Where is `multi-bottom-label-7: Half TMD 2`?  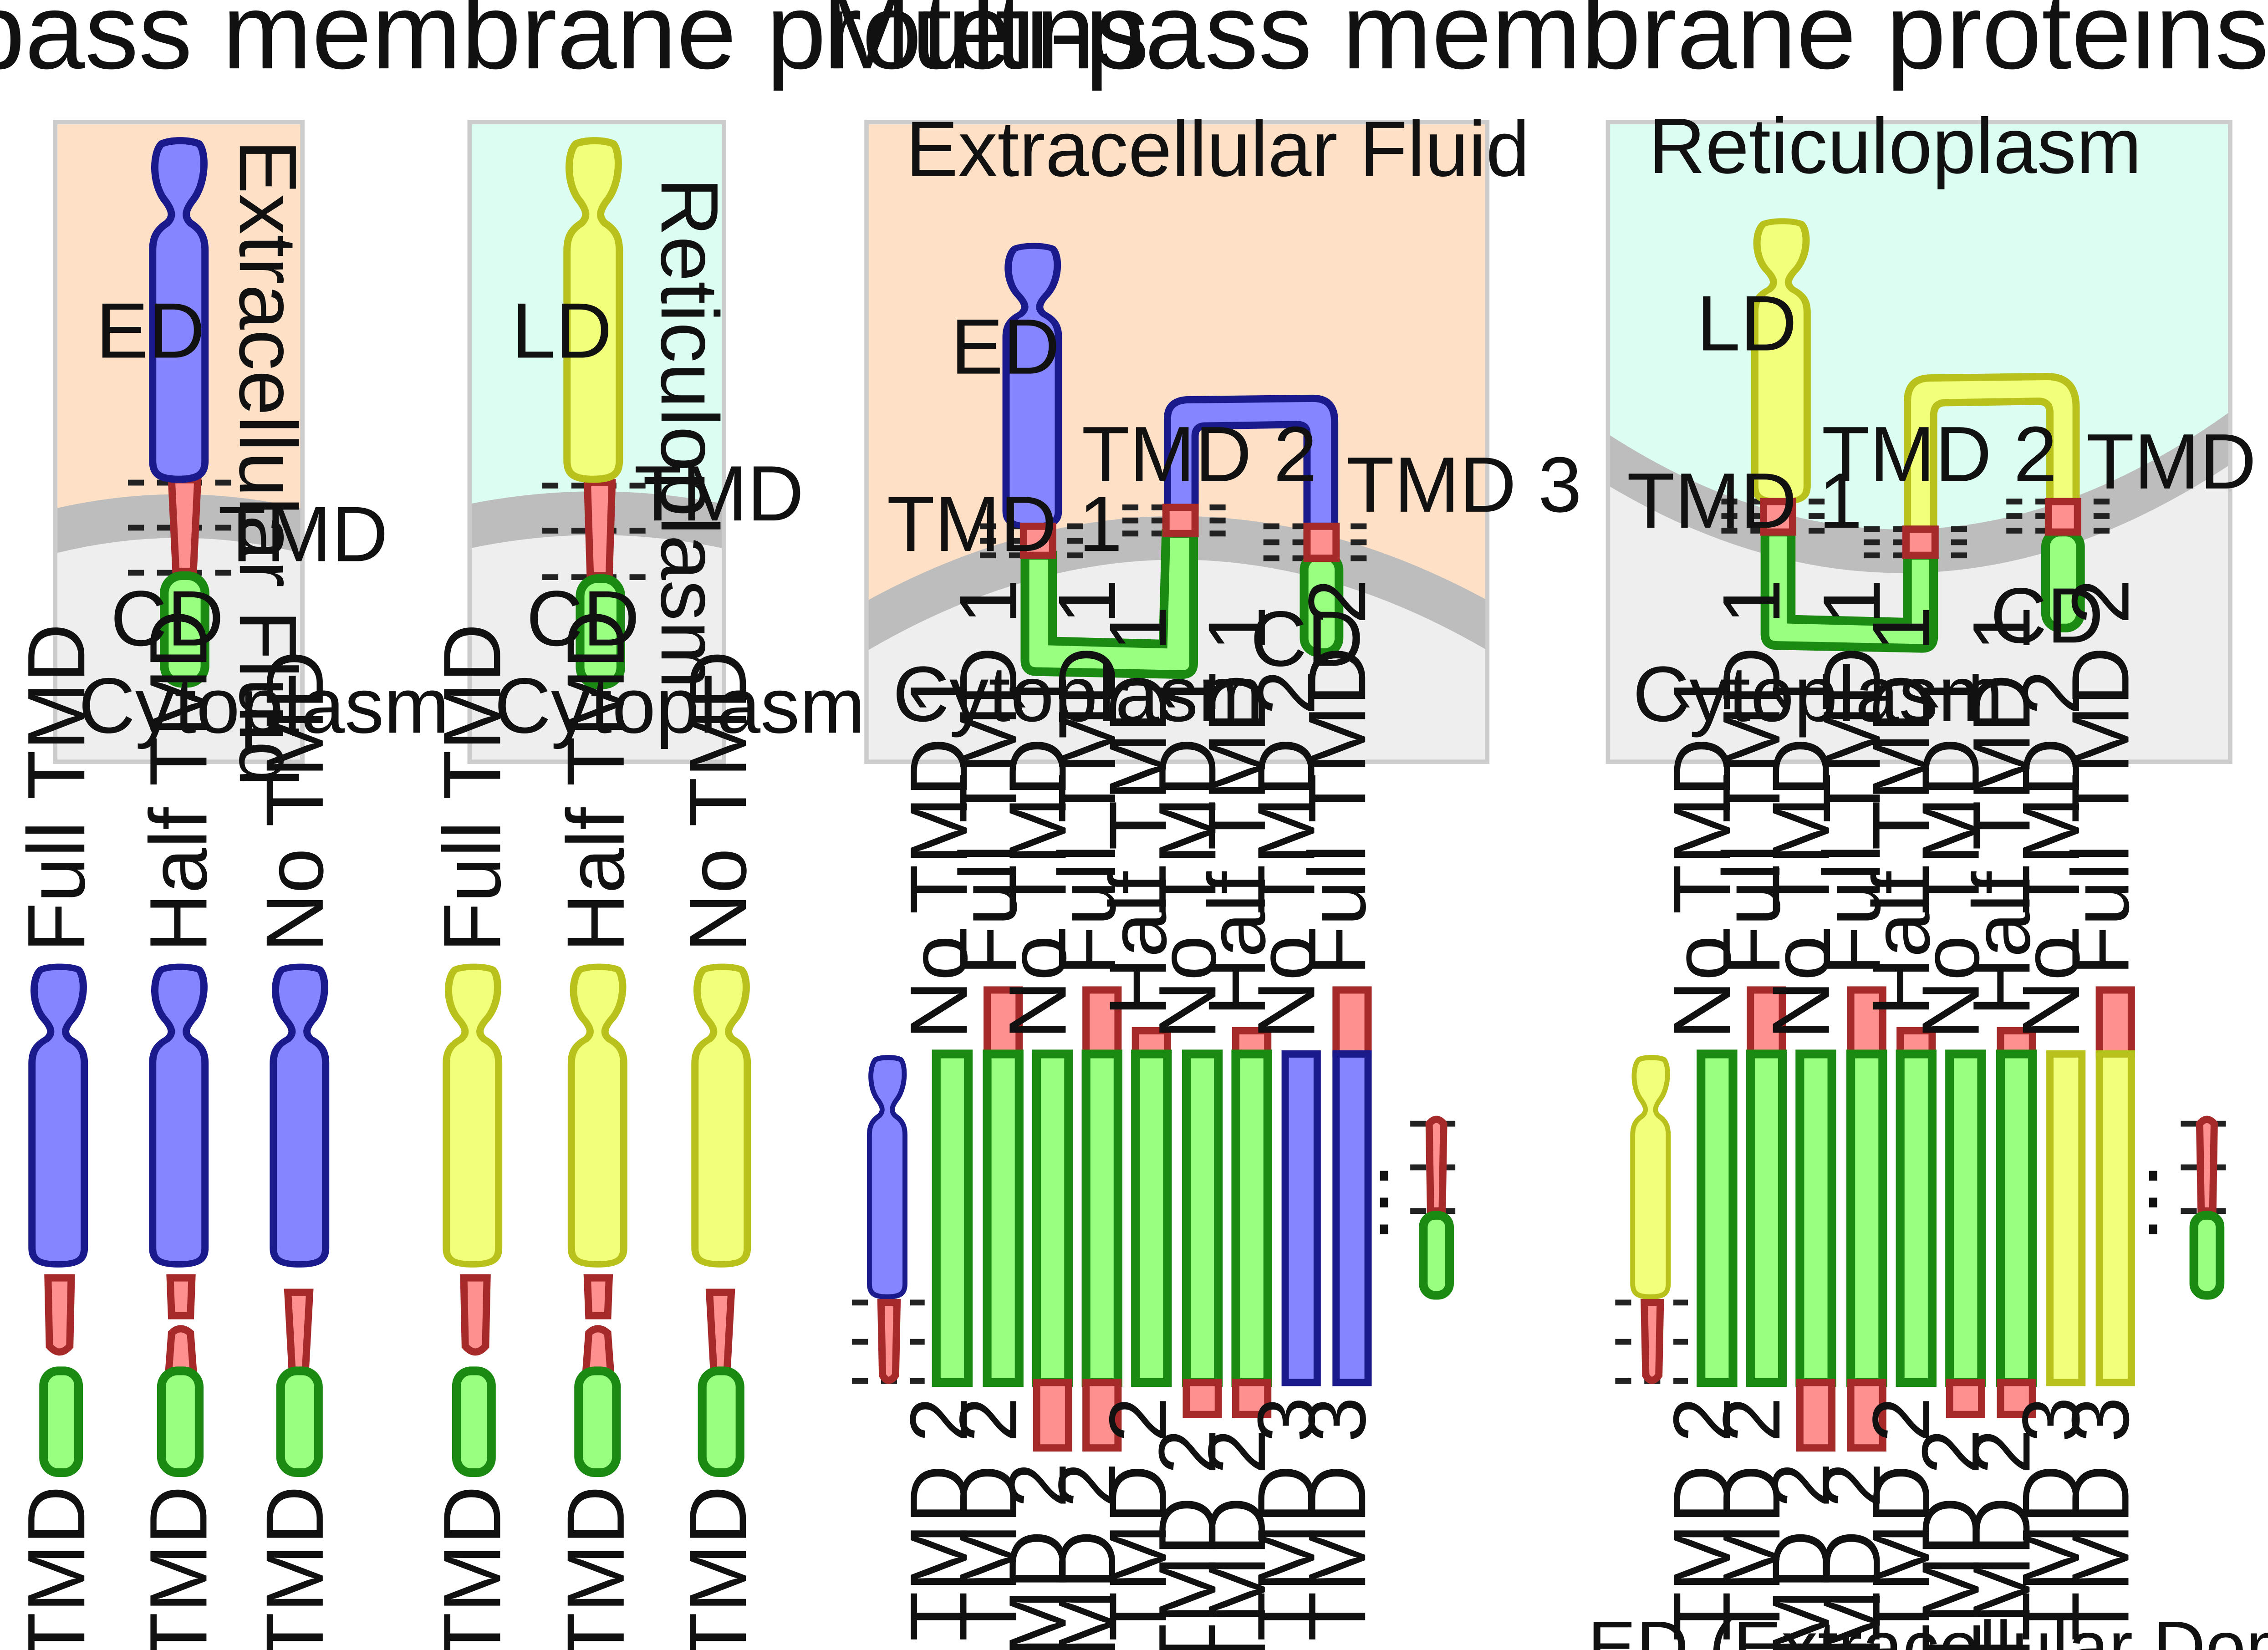
multi-bottom-label-7: Half TMD 2 is located at coordinates (1237, 1539).